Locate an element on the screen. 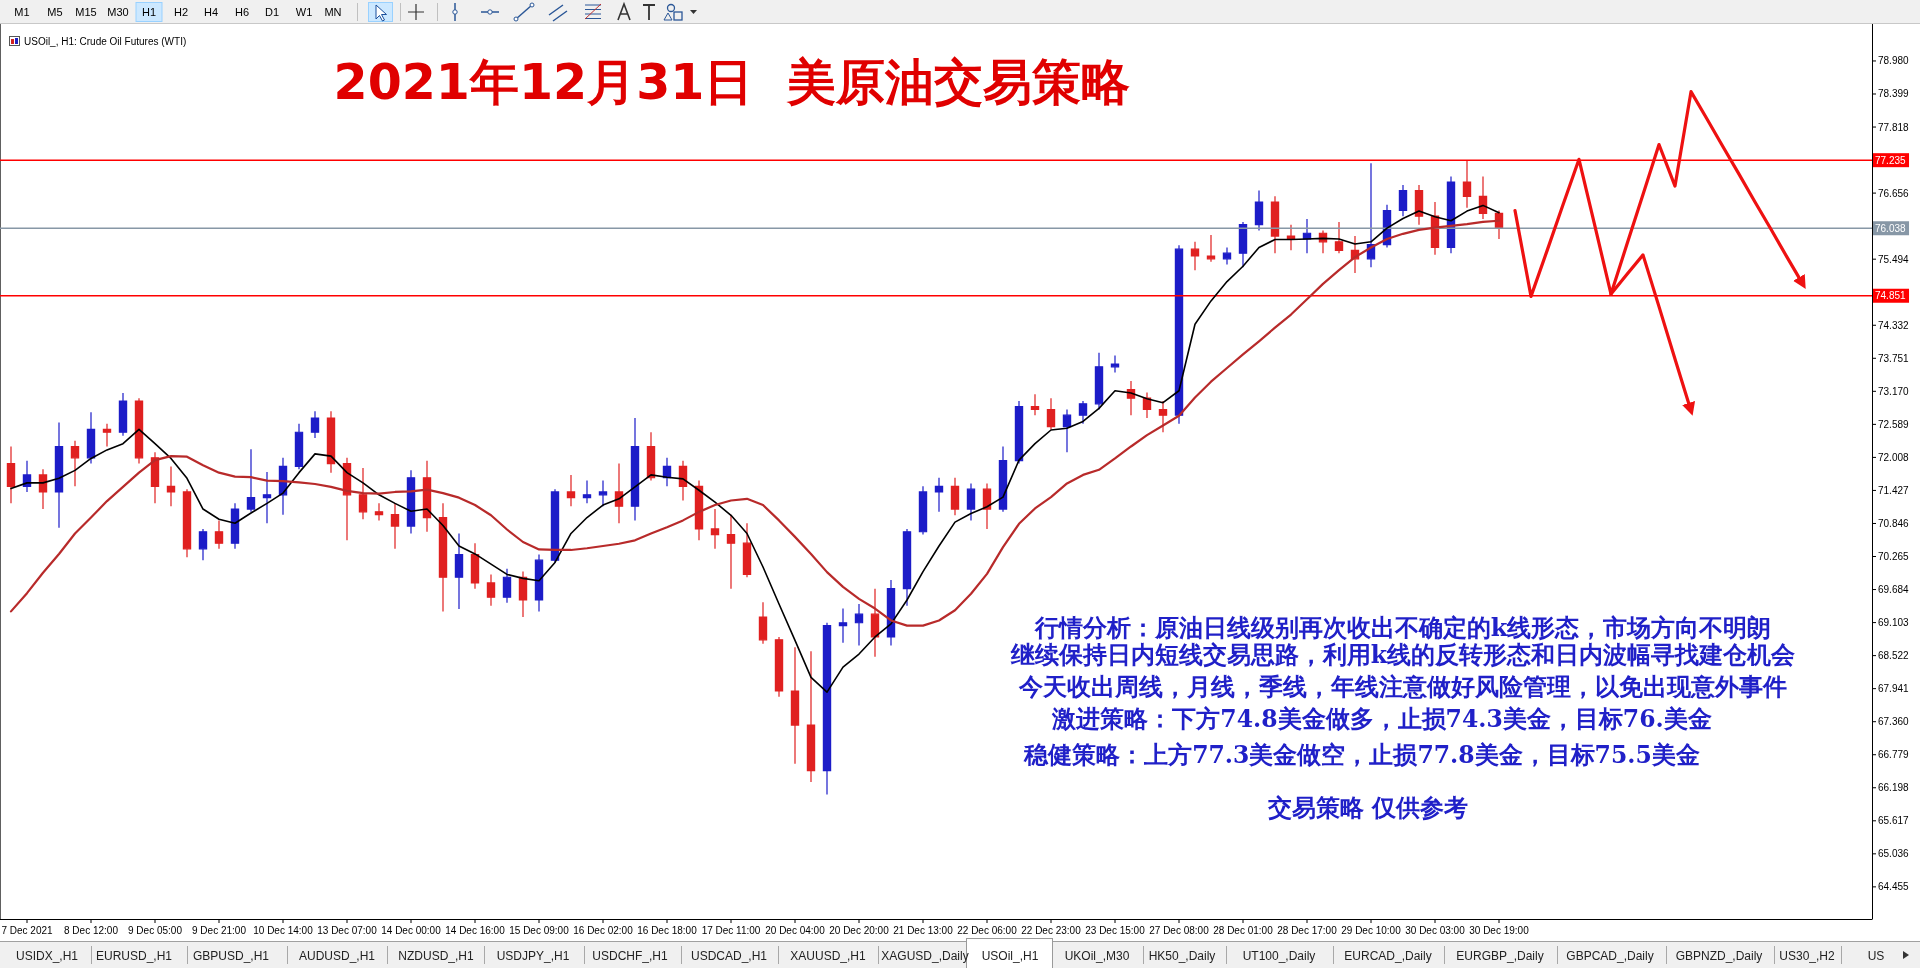  tab-label: NZDUSD_,H1 is located at coordinates (436, 956).